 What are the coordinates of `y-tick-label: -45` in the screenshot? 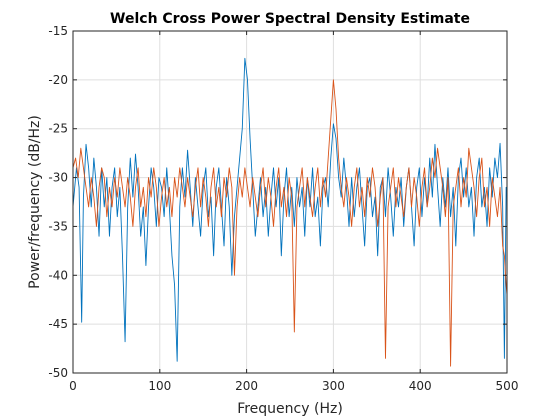 It's located at (58, 324).